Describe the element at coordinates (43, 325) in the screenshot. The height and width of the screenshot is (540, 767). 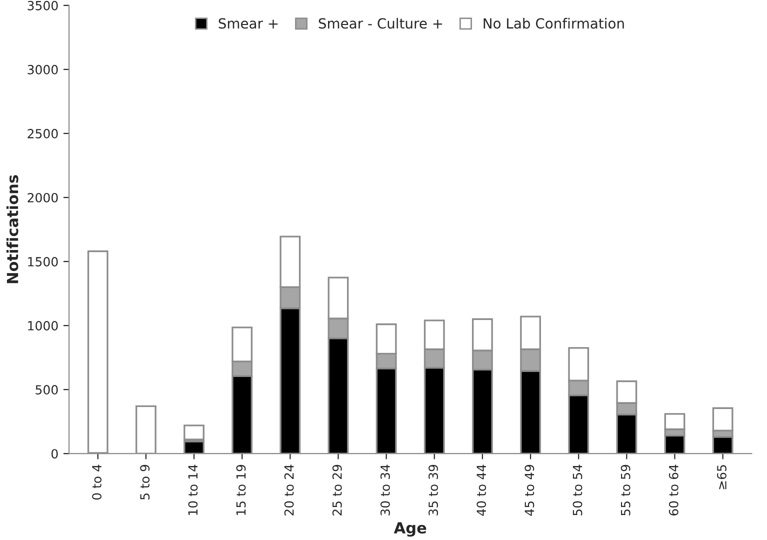
I see `y-tick-label: 1000` at that location.